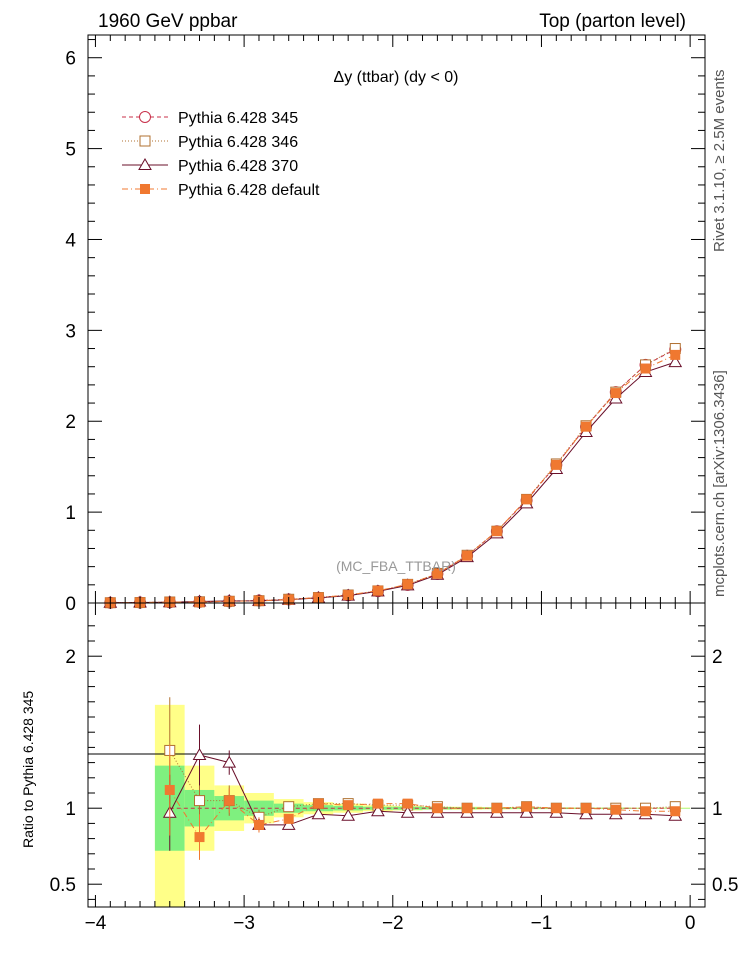 This screenshot has width=746, height=972. Describe the element at coordinates (168, 21) in the screenshot. I see `header-left-title: 1960 GeV ppbar` at that location.